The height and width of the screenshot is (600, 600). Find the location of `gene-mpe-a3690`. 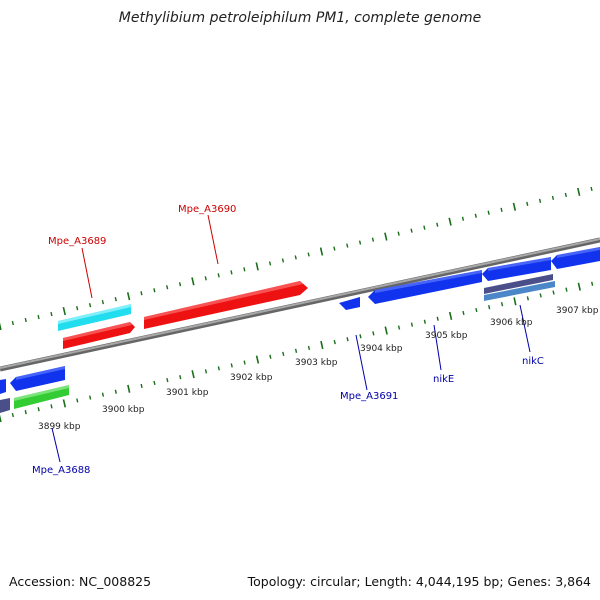

gene-mpe-a3690 is located at coordinates (226, 305).